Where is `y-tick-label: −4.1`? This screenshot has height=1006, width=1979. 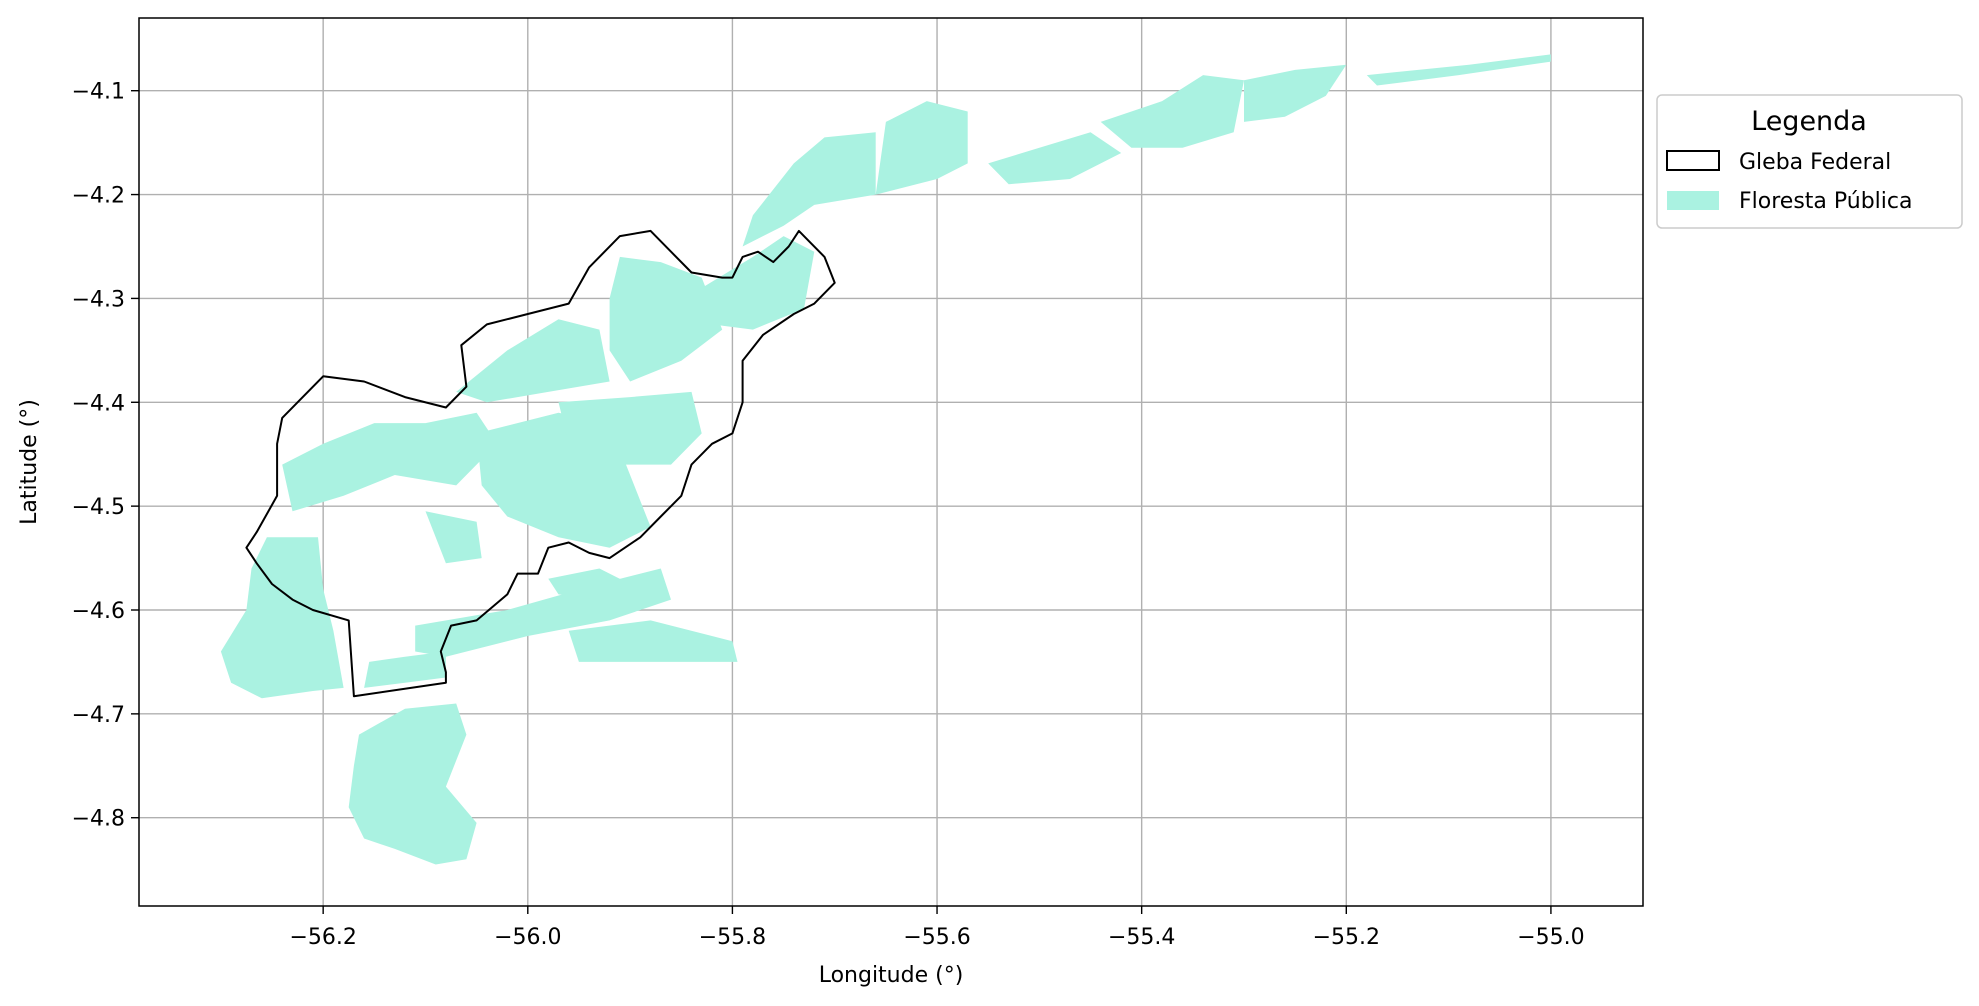
y-tick-label: −4.1 is located at coordinates (98, 92).